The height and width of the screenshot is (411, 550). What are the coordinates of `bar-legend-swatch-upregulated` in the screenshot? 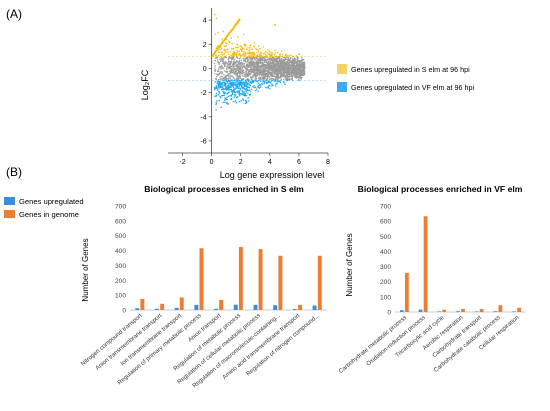 It's located at (9, 201).